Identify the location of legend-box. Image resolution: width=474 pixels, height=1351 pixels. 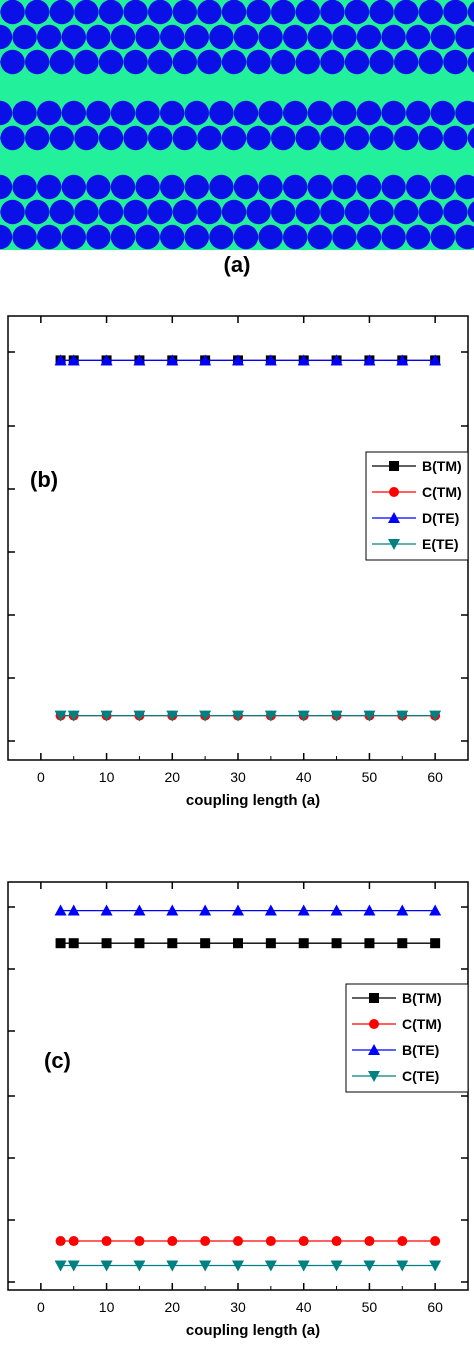
(417, 506).